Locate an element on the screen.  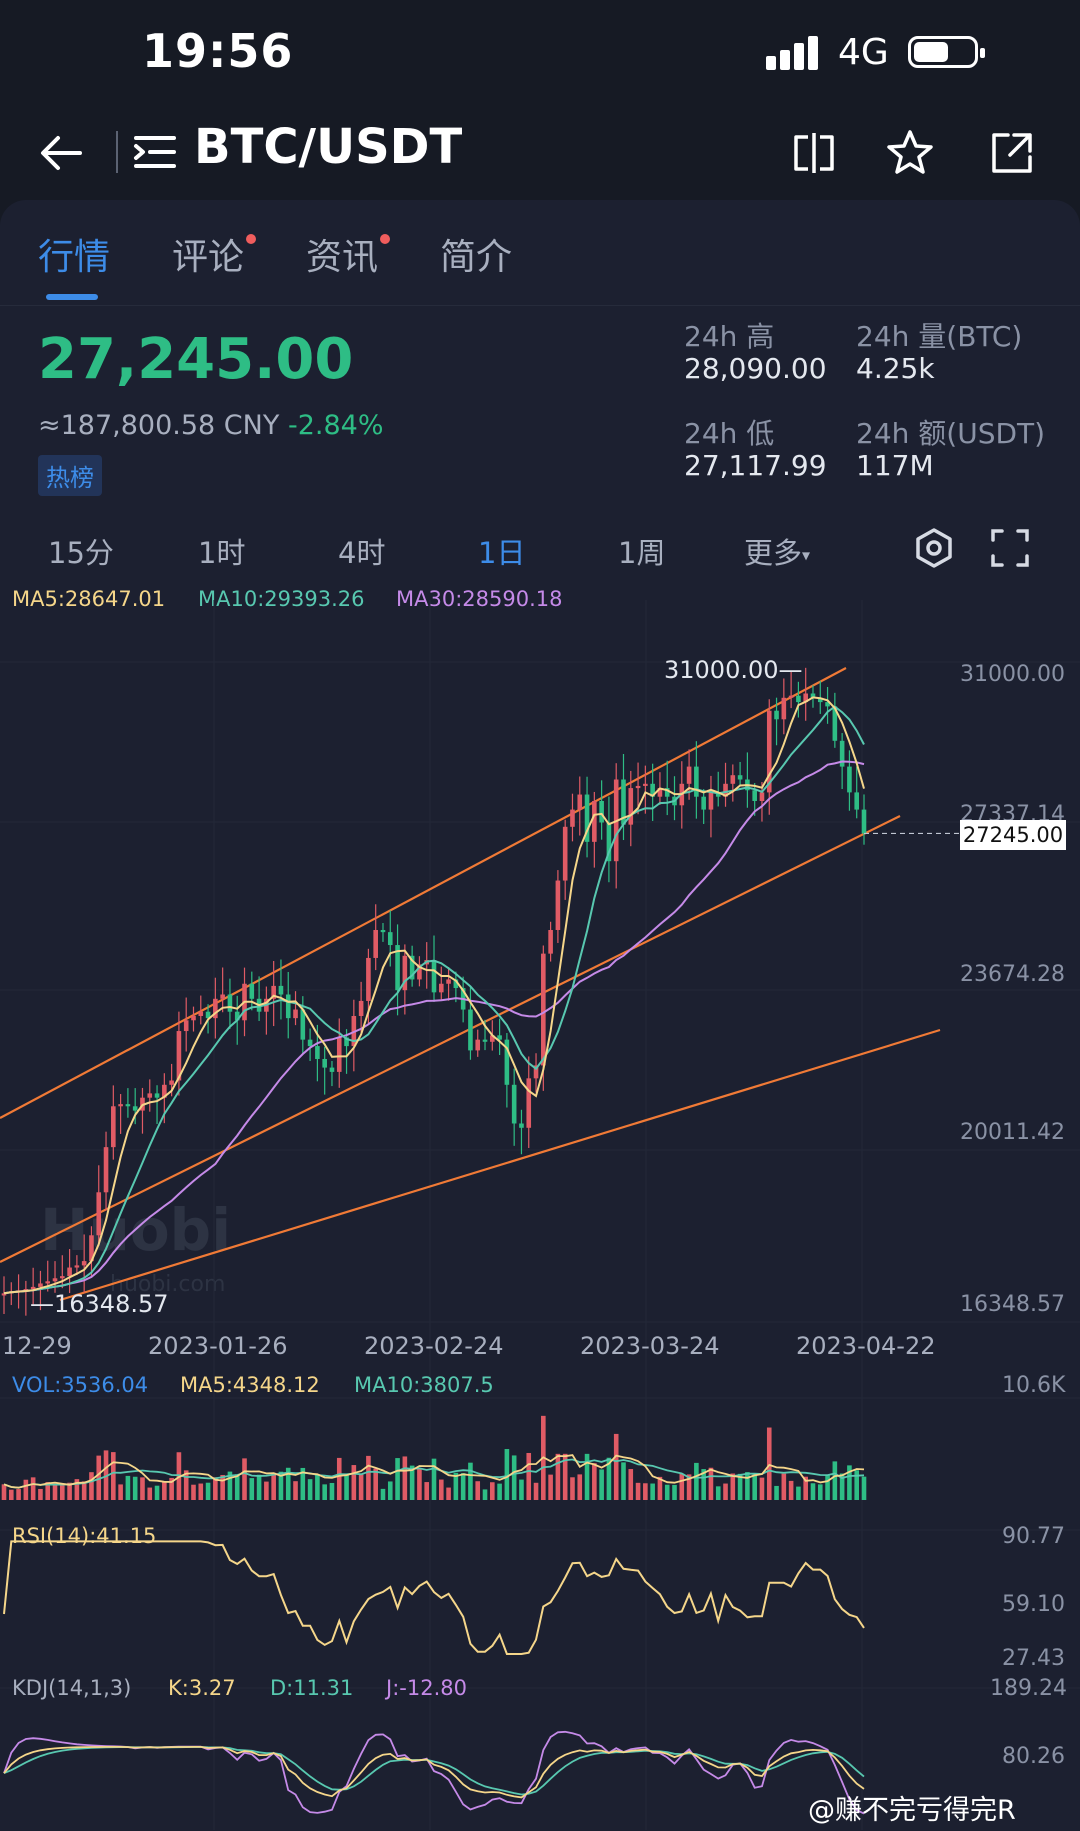
share-icon is located at coordinates (1012, 153).